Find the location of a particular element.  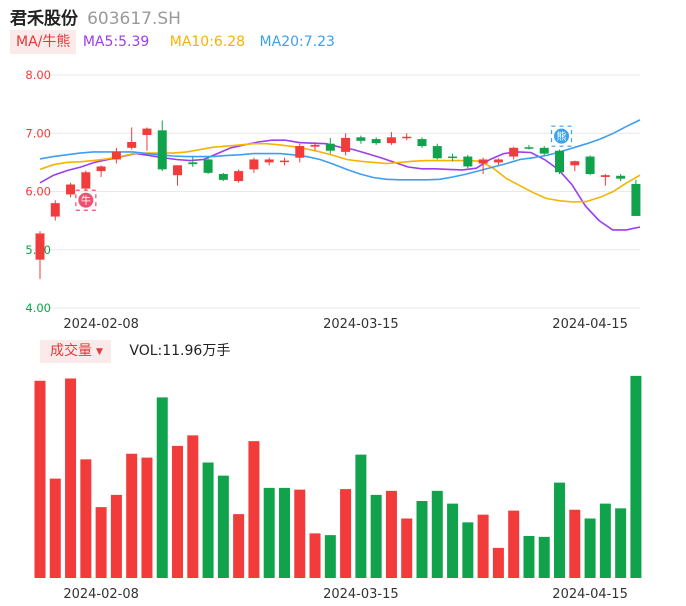

stock-code: 603617.SH is located at coordinates (134, 19).